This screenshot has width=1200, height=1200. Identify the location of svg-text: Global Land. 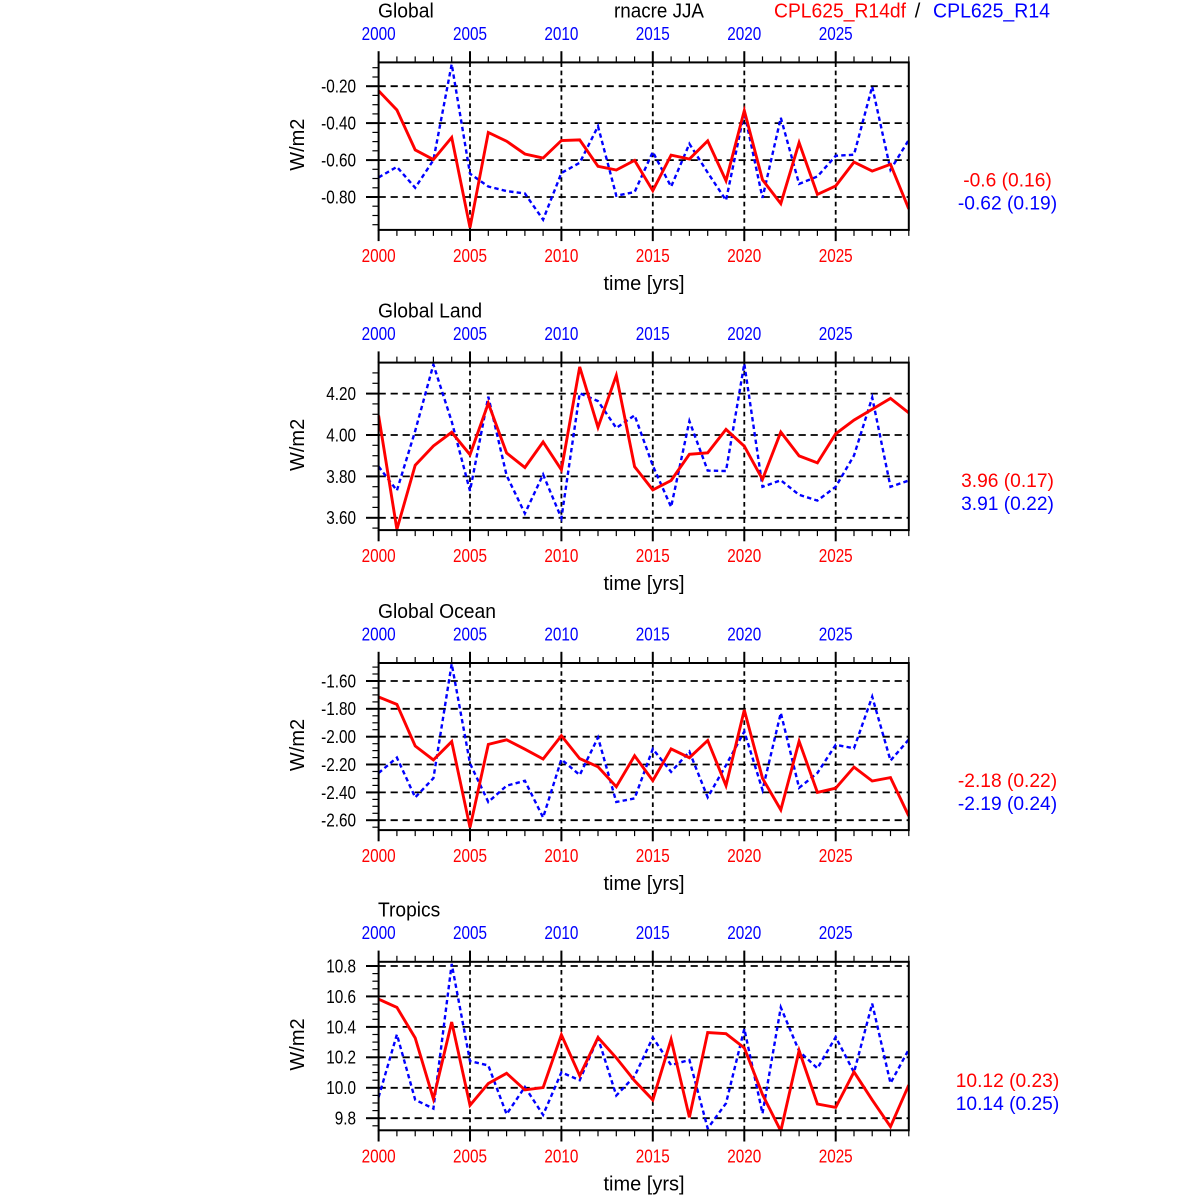
(430, 312).